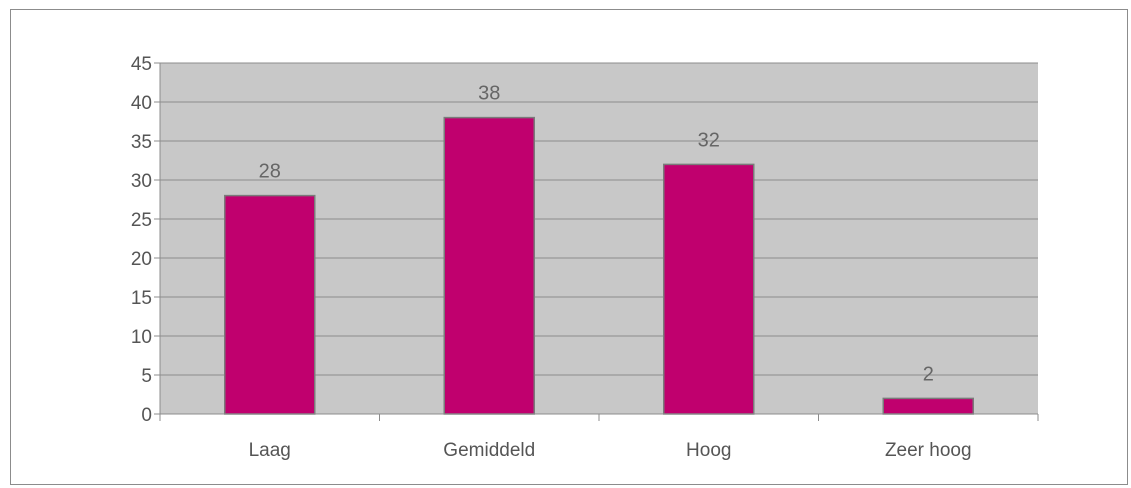  Describe the element at coordinates (489, 265) in the screenshot. I see `bar-gemiddeld` at that location.